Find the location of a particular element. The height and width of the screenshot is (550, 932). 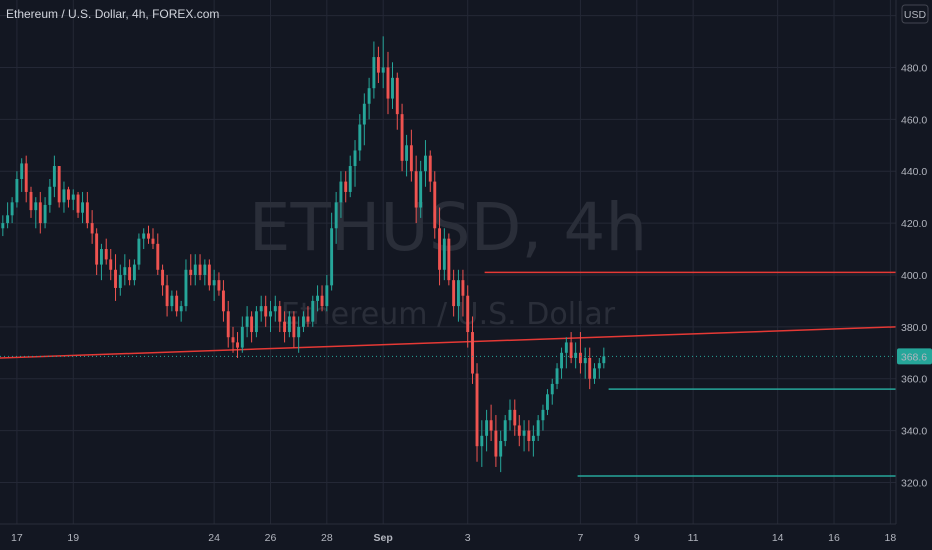

time-tick-label: 28 is located at coordinates (327, 538).